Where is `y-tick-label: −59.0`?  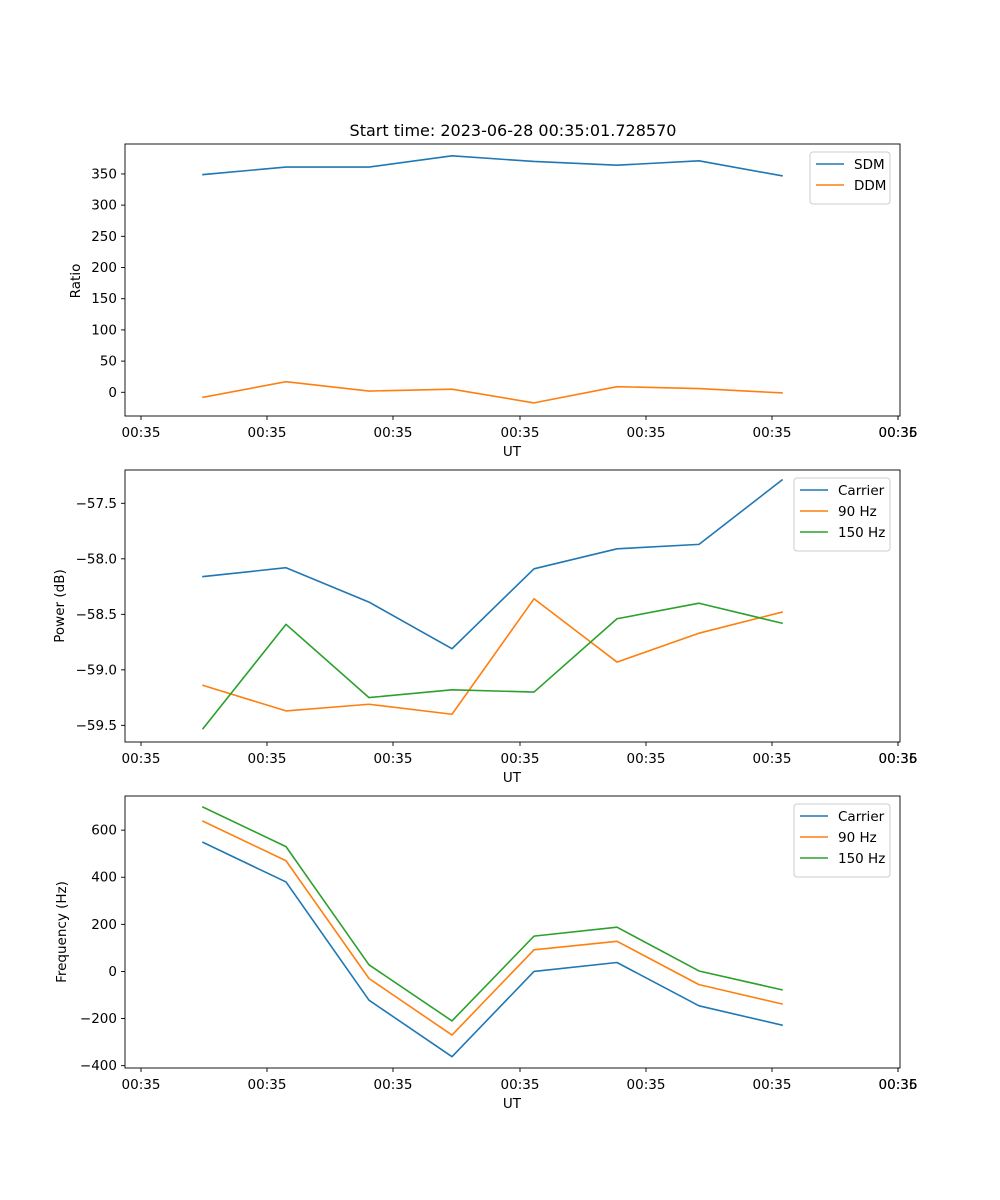 y-tick-label: −59.0 is located at coordinates (96, 670).